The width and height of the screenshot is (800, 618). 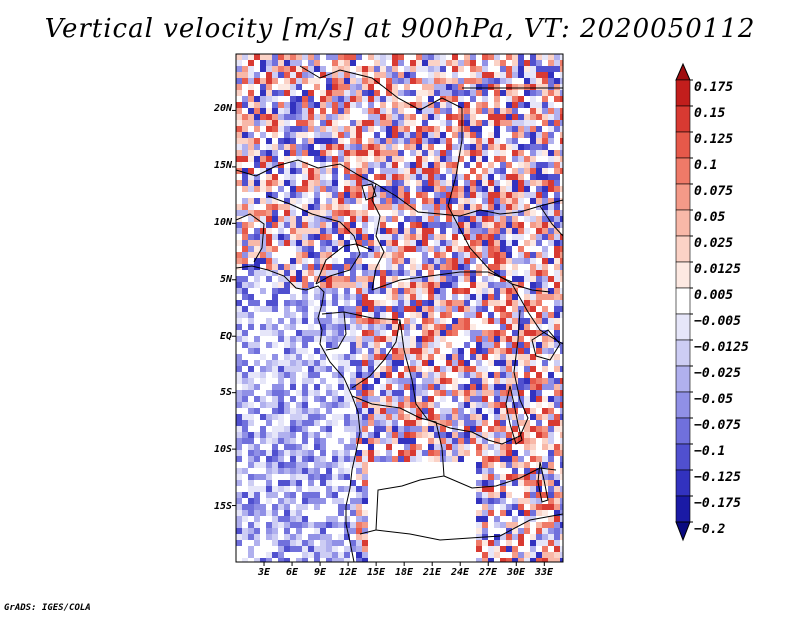 What do you see at coordinates (683, 71) in the screenshot?
I see `colorbar-top-arrow` at bounding box center [683, 71].